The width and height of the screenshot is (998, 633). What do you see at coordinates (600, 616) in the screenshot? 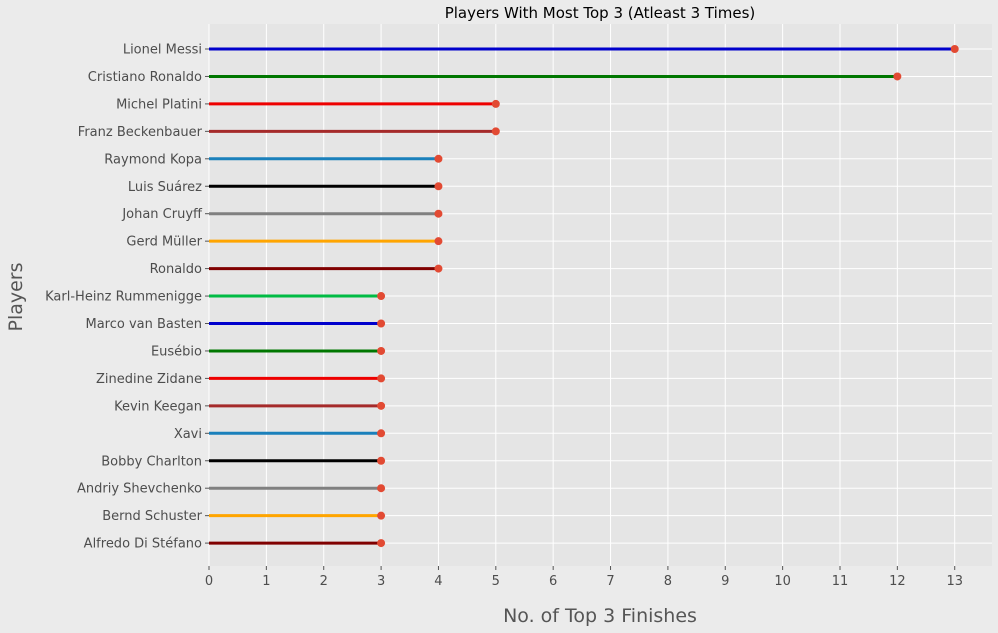
I see `x-axis-label: No. of Top 3 Finishes` at bounding box center [600, 616].